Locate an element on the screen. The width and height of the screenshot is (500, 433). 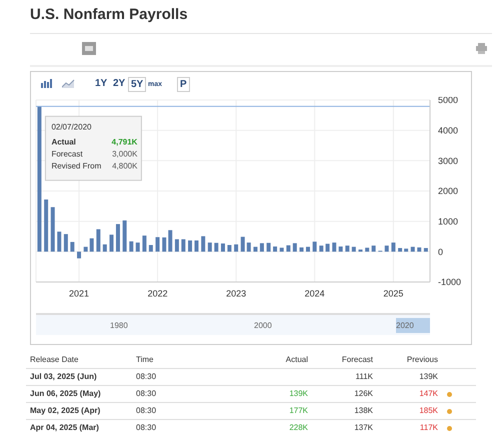
x-tick-label: 2025 is located at coordinates (393, 293).